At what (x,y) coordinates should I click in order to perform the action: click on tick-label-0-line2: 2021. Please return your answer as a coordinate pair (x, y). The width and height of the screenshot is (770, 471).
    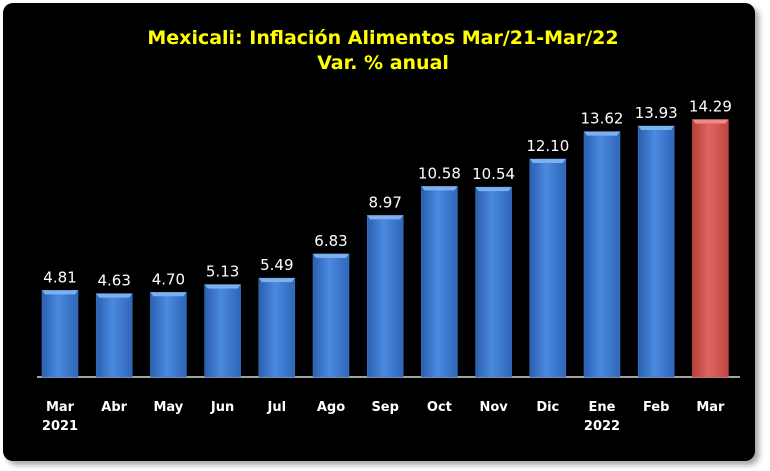
    Looking at the image, I should click on (60, 426).